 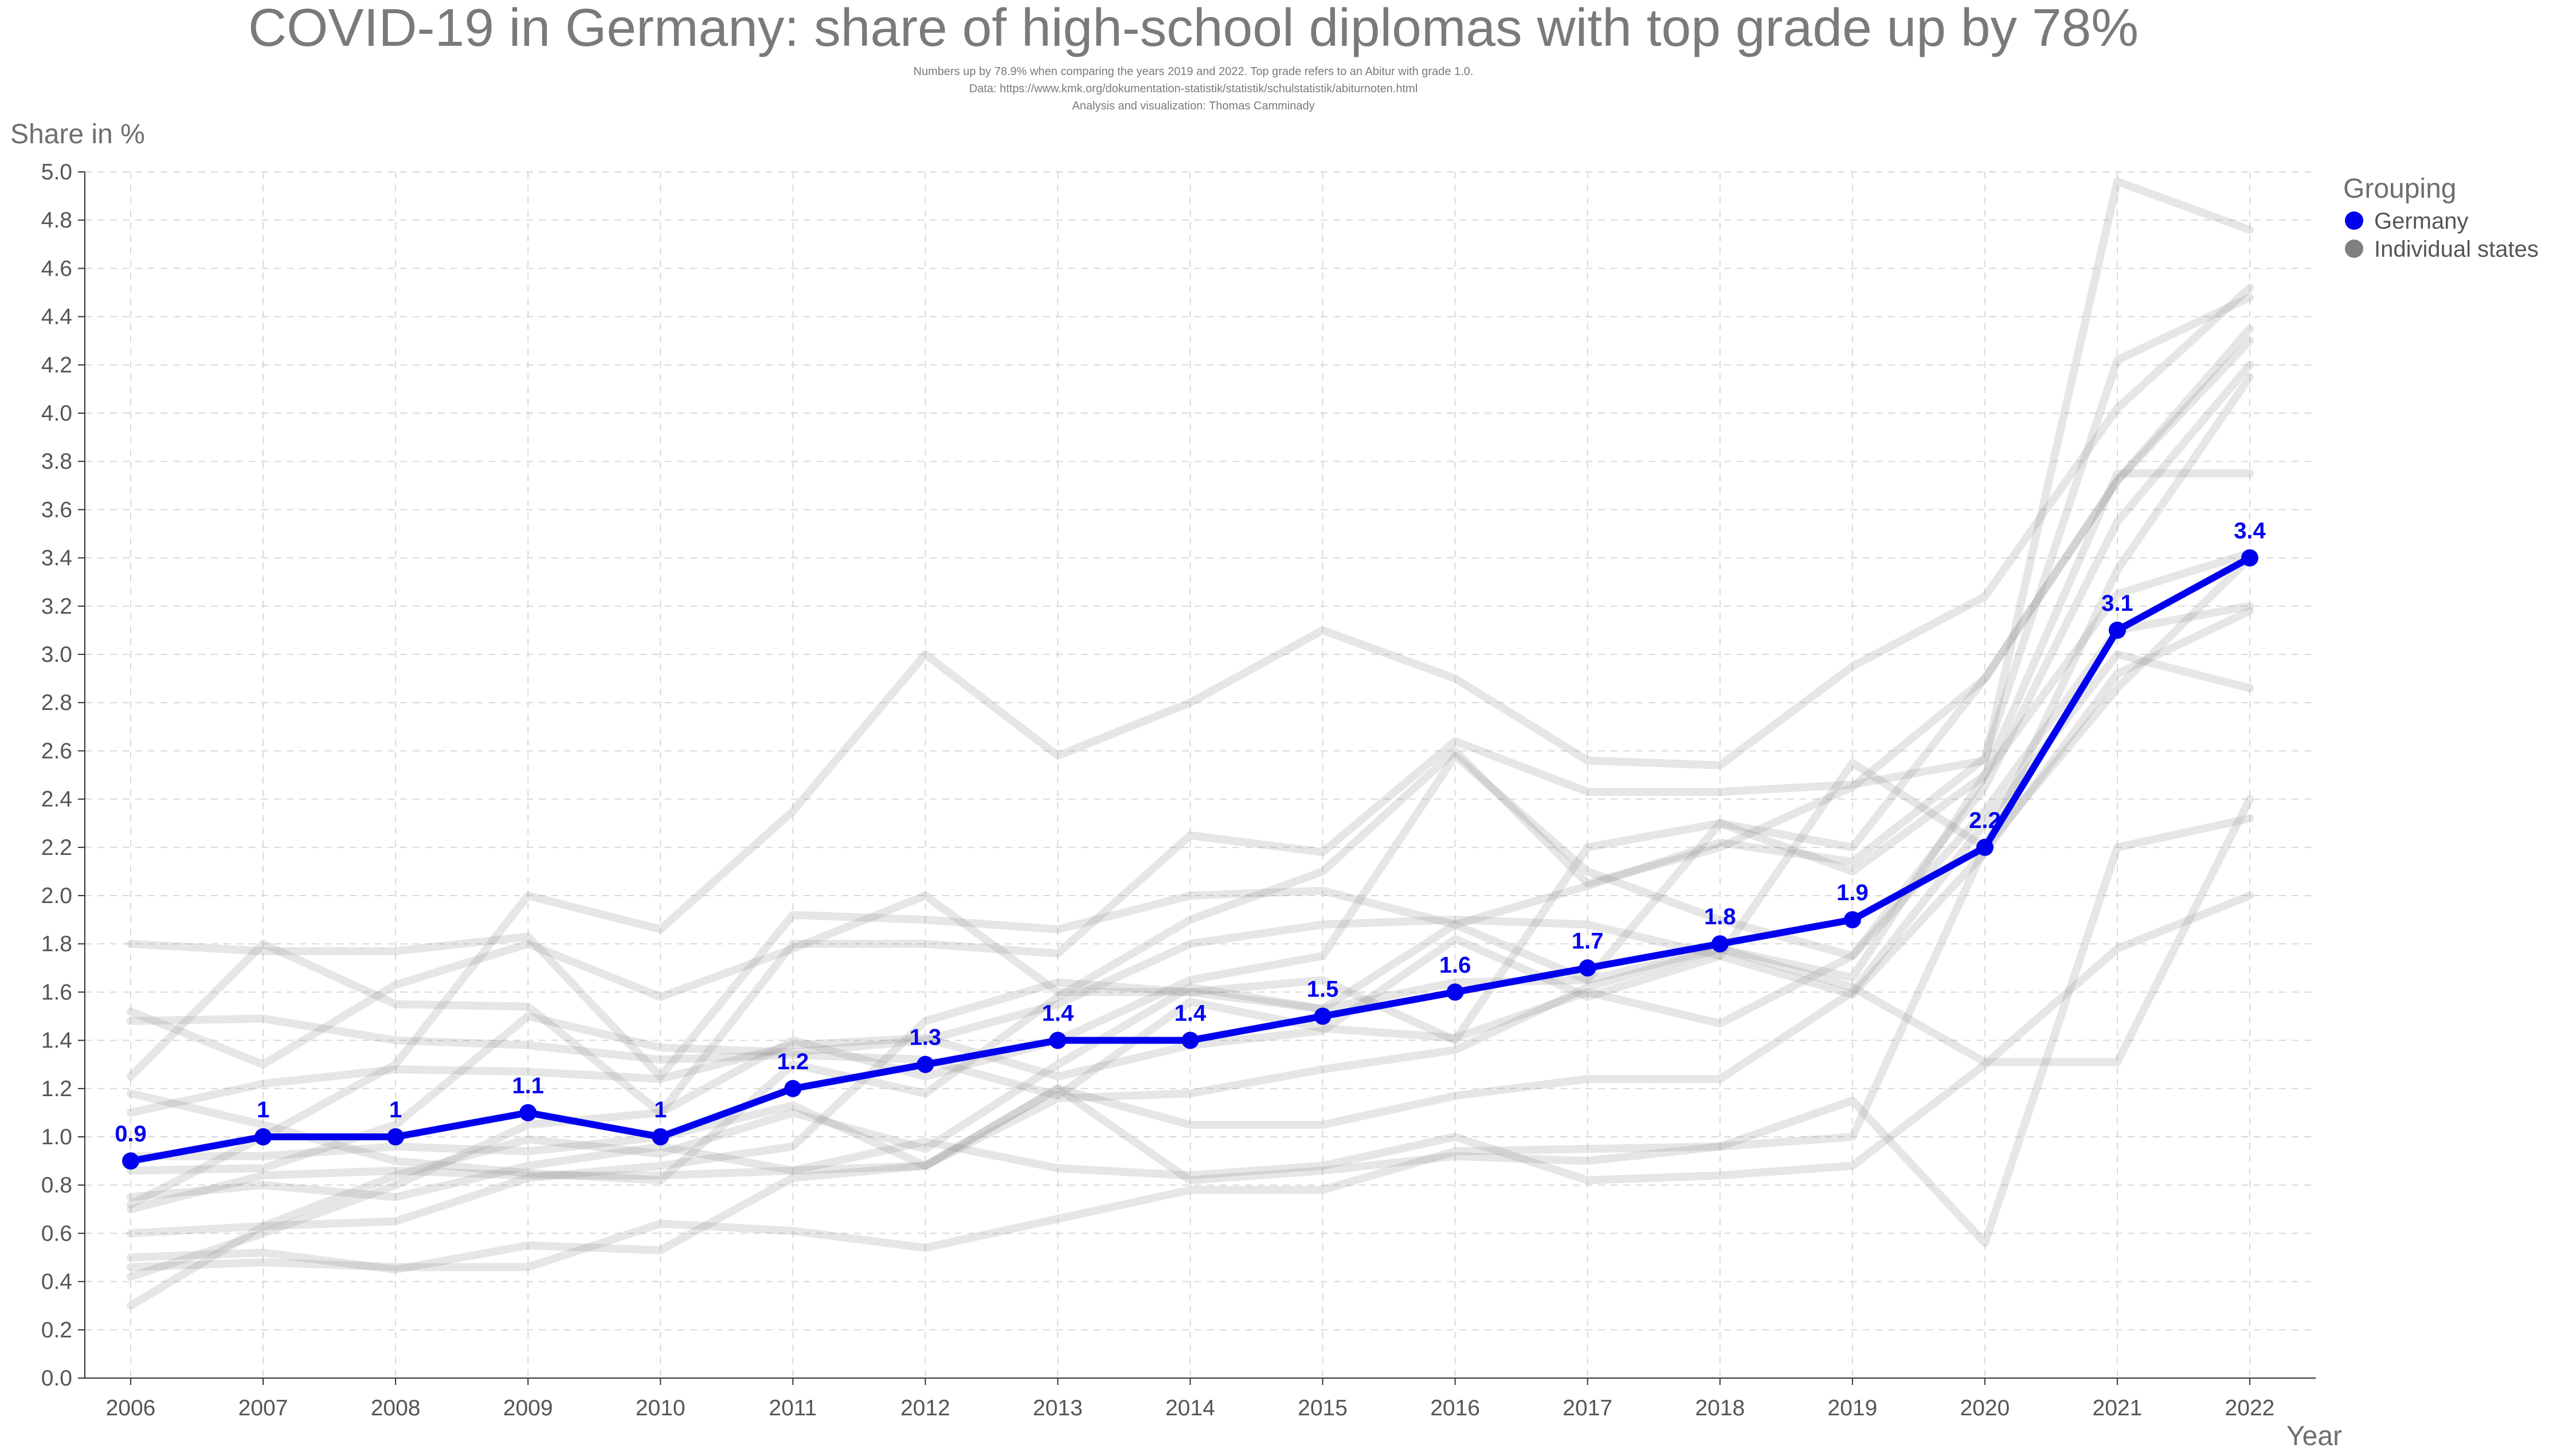 I want to click on y-tick-label: 0.2, so click(x=56, y=1330).